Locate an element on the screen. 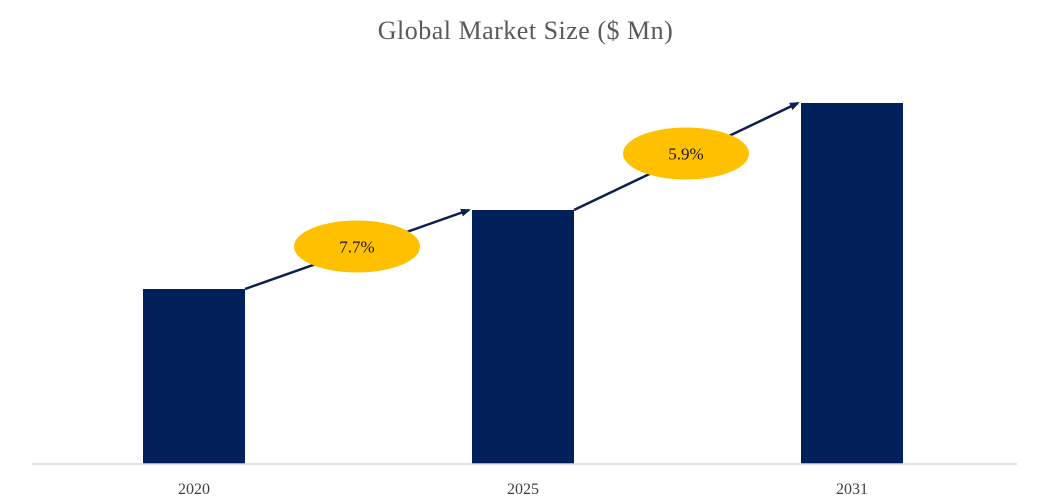 This screenshot has height=502, width=1051. cagr-badge-2020-2025 is located at coordinates (357, 246).